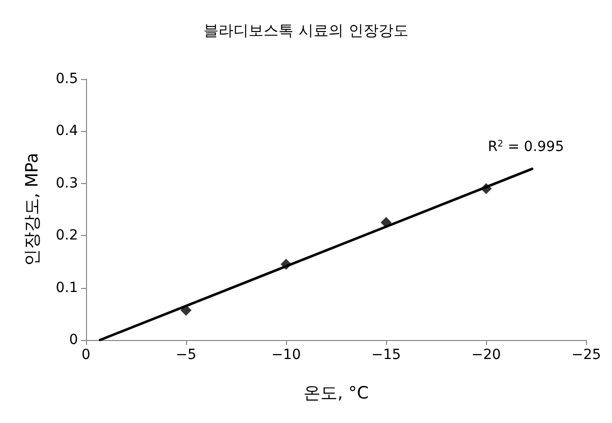 Image resolution: width=612 pixels, height=423 pixels. I want to click on y-tick-label: 0.1, so click(67, 288).